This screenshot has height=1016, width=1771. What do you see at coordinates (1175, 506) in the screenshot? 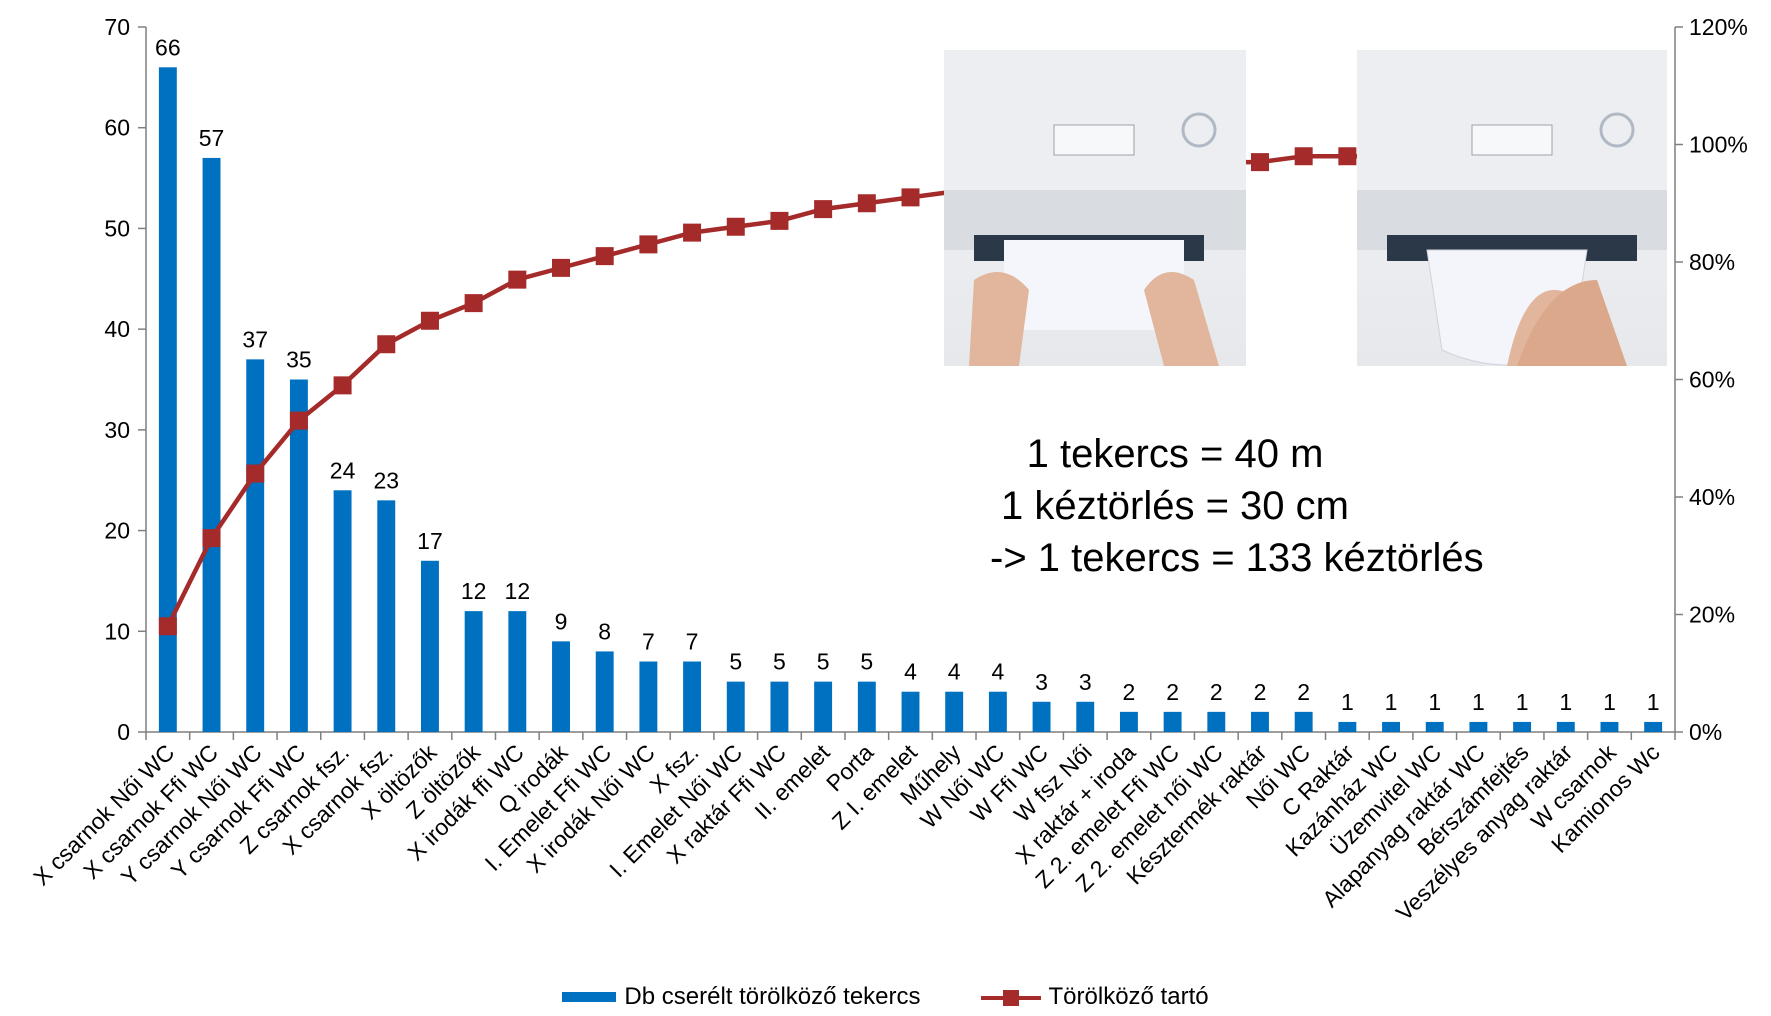
I see `note-line-2: 1 kéztörlés = 30 cm` at bounding box center [1175, 506].